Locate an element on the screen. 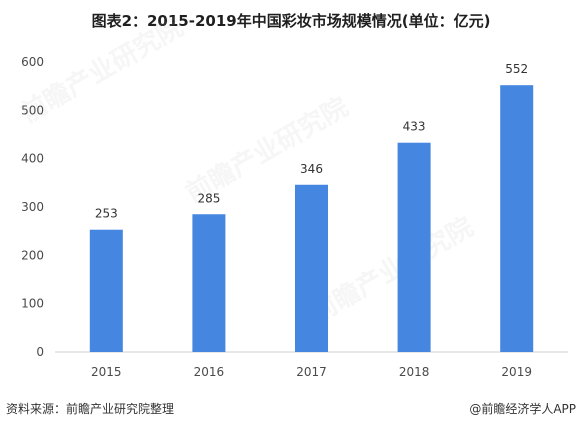 Image resolution: width=582 pixels, height=428 pixels. x-tick-label: 2017 is located at coordinates (311, 372).